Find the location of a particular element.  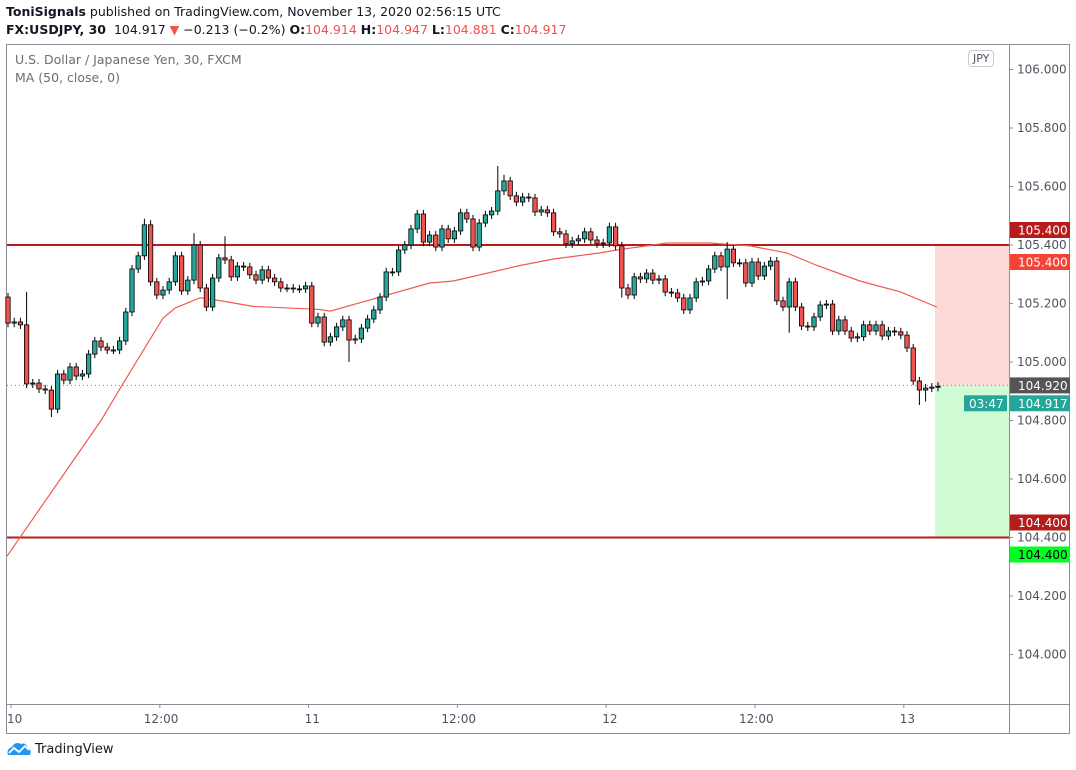

tradingview-logo: TradingView is located at coordinates (60, 749).